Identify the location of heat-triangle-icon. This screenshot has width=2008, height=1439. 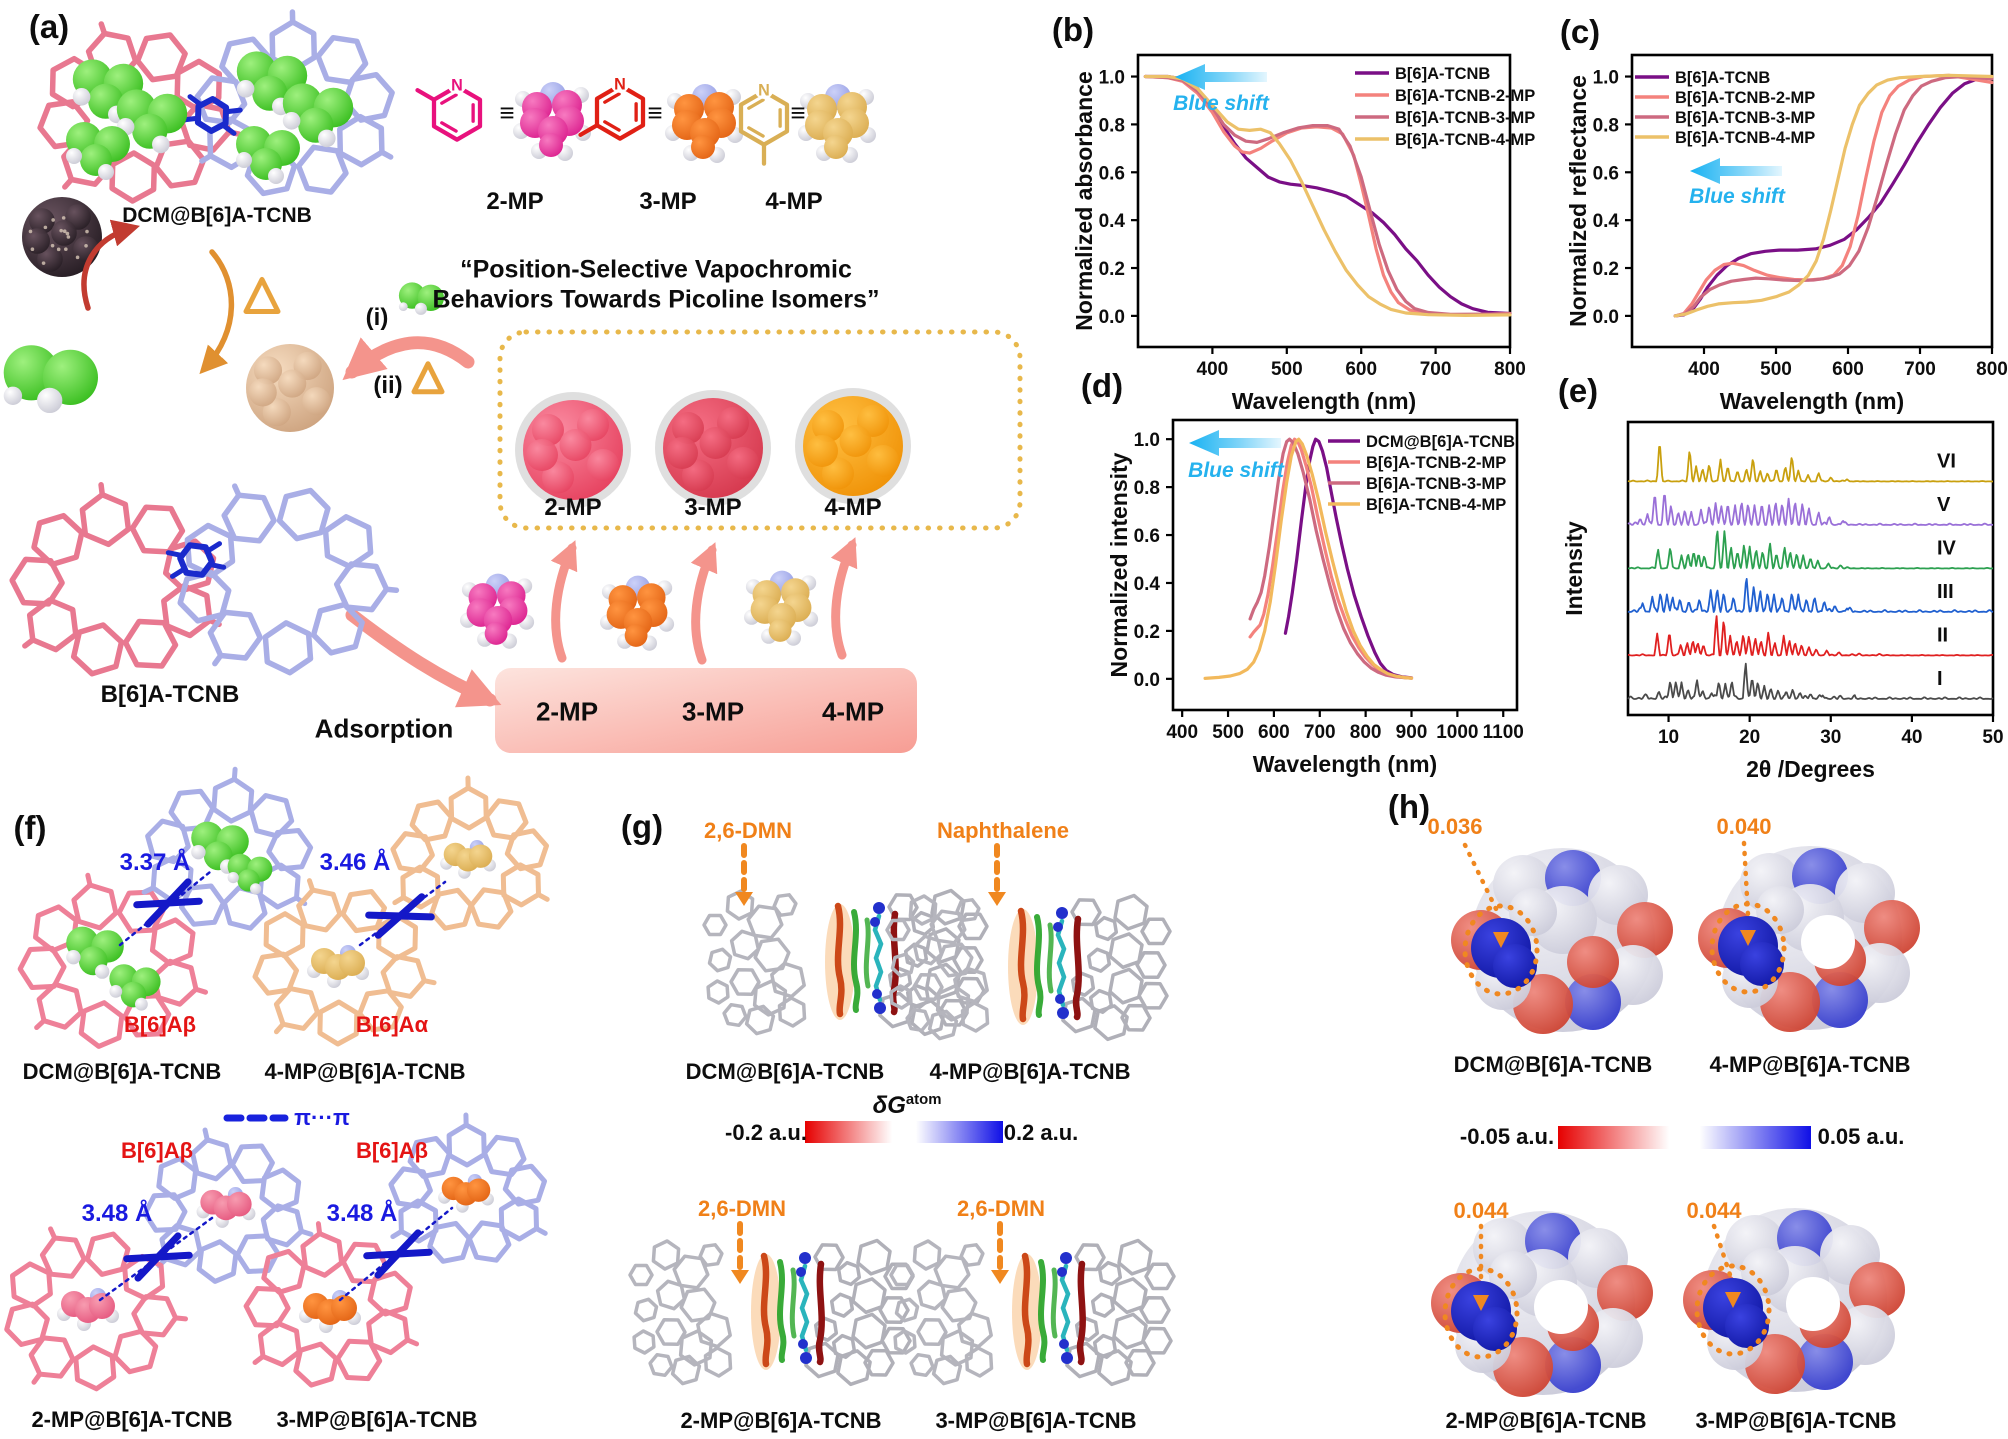
(428, 378).